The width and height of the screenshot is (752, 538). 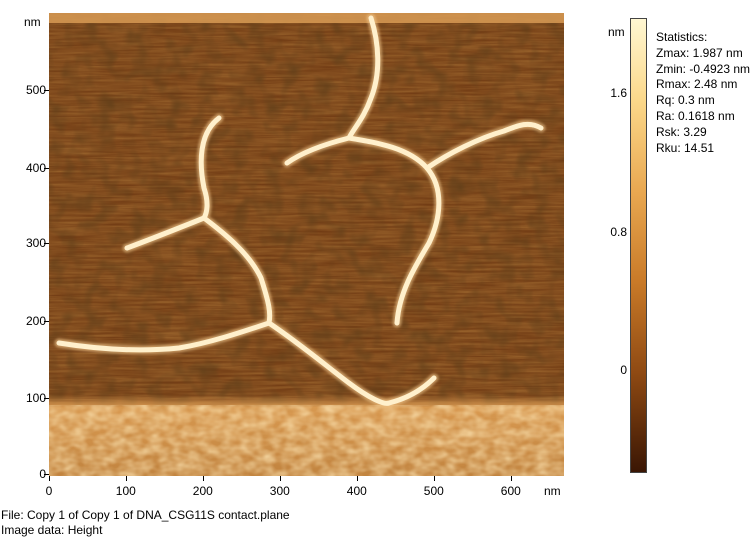 What do you see at coordinates (682, 37) in the screenshot?
I see `statistics-title: Statistics:` at bounding box center [682, 37].